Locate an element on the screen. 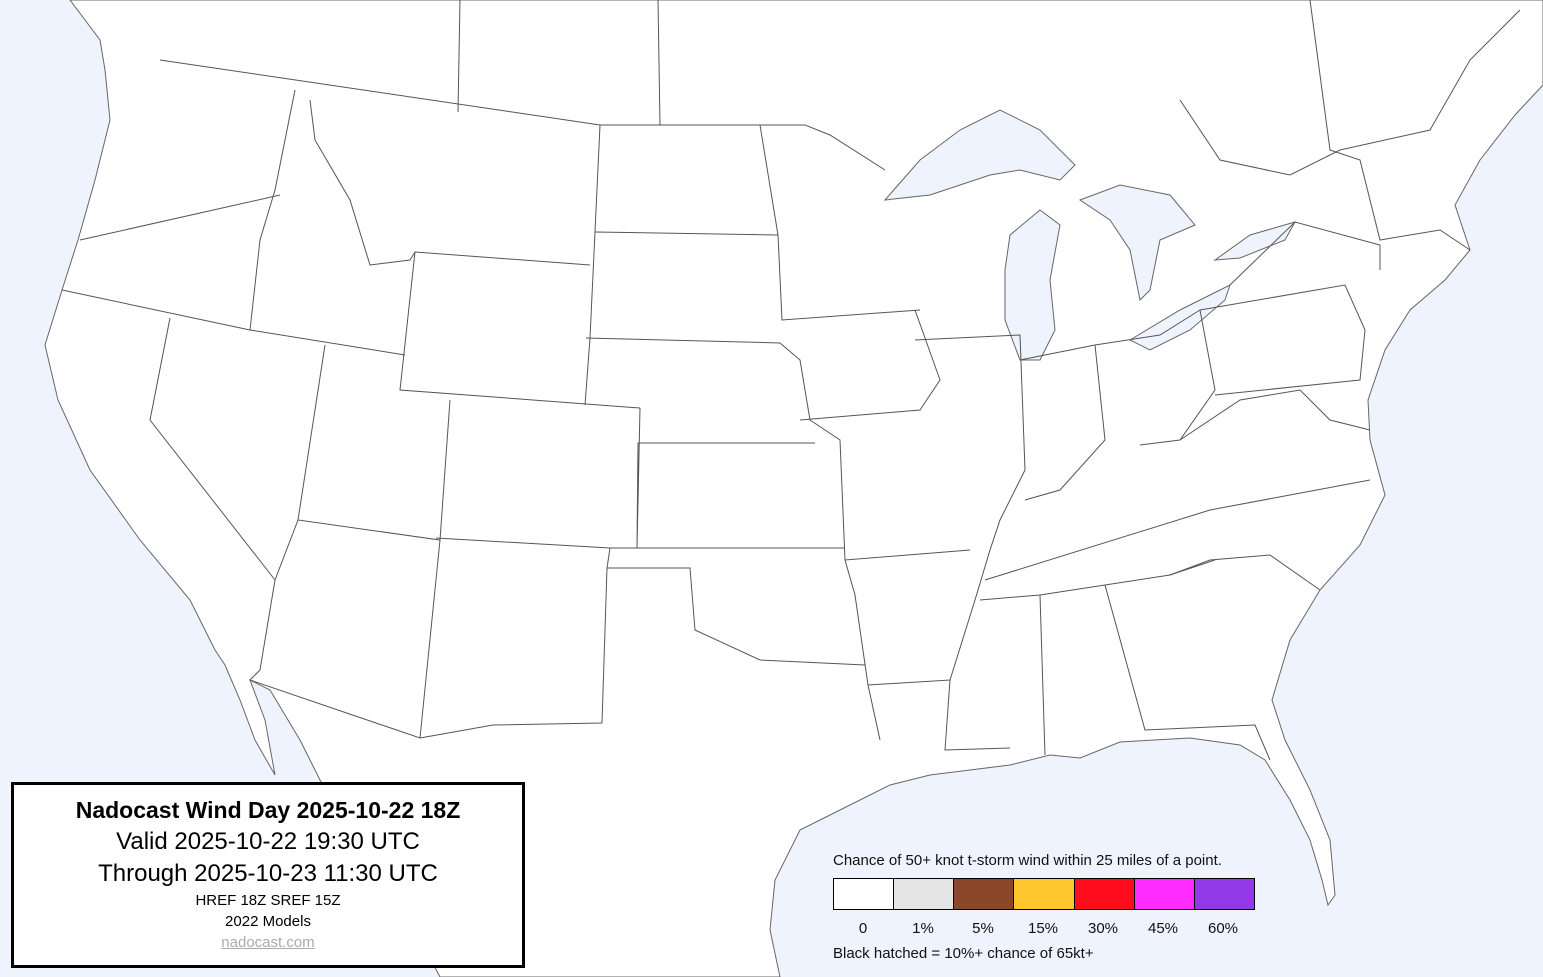 The height and width of the screenshot is (977, 1543). legend-ticks: 0 1% 5% 15% 30% 45% 60% is located at coordinates (1043, 928).